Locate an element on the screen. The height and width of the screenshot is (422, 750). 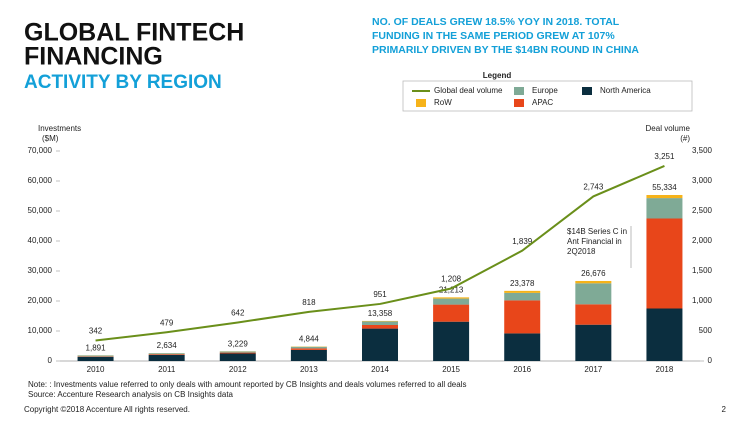
legend-label: RoW is located at coordinates (443, 102).